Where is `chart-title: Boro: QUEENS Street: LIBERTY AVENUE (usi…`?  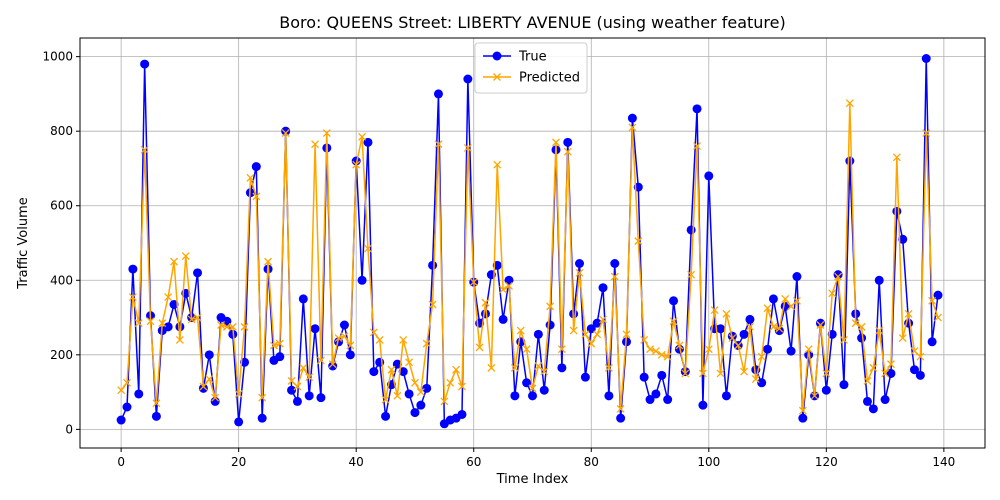
chart-title: Boro: QUEENS Street: LIBERTY AVENUE (usi… is located at coordinates (532, 22).